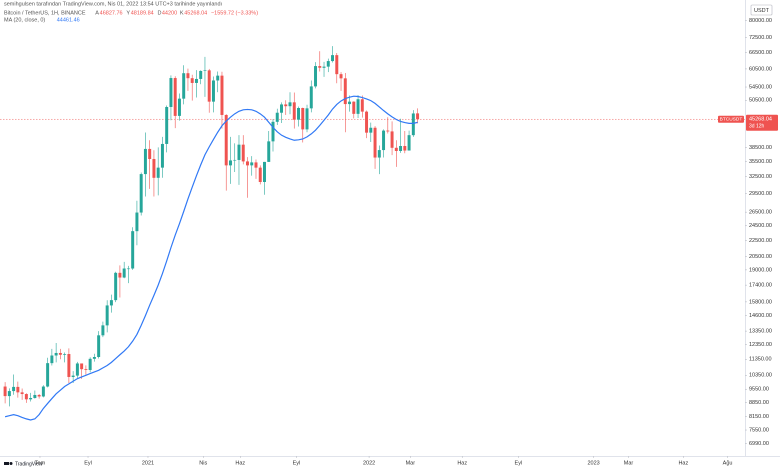 The height and width of the screenshot is (470, 780). What do you see at coordinates (760, 270) in the screenshot?
I see `y-tick-label: 19000.00` at bounding box center [760, 270].